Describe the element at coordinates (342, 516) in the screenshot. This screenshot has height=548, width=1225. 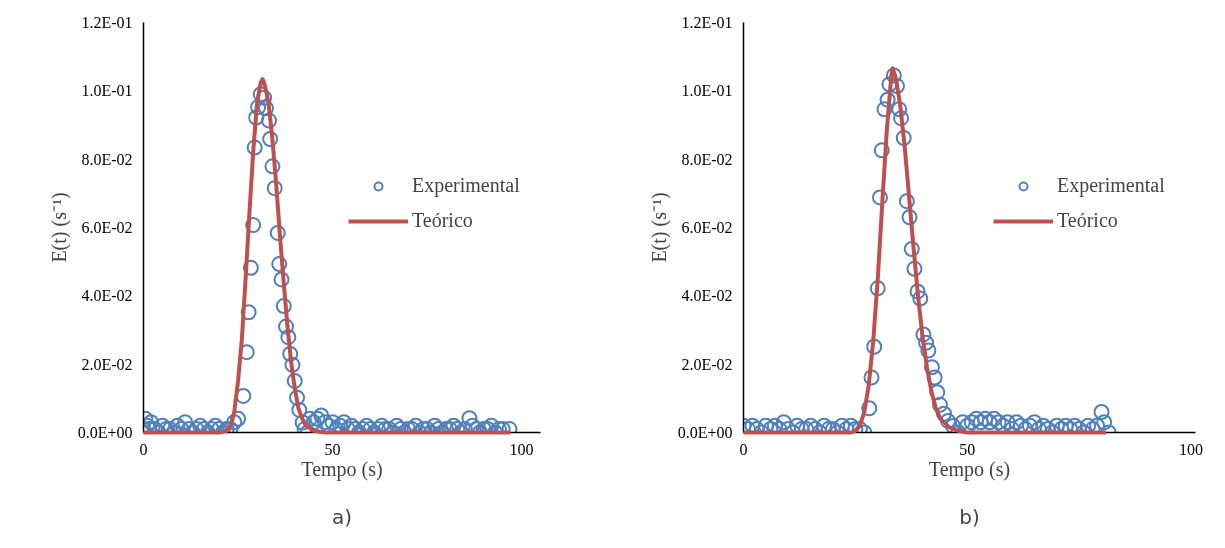
I see `text: a)` at that location.